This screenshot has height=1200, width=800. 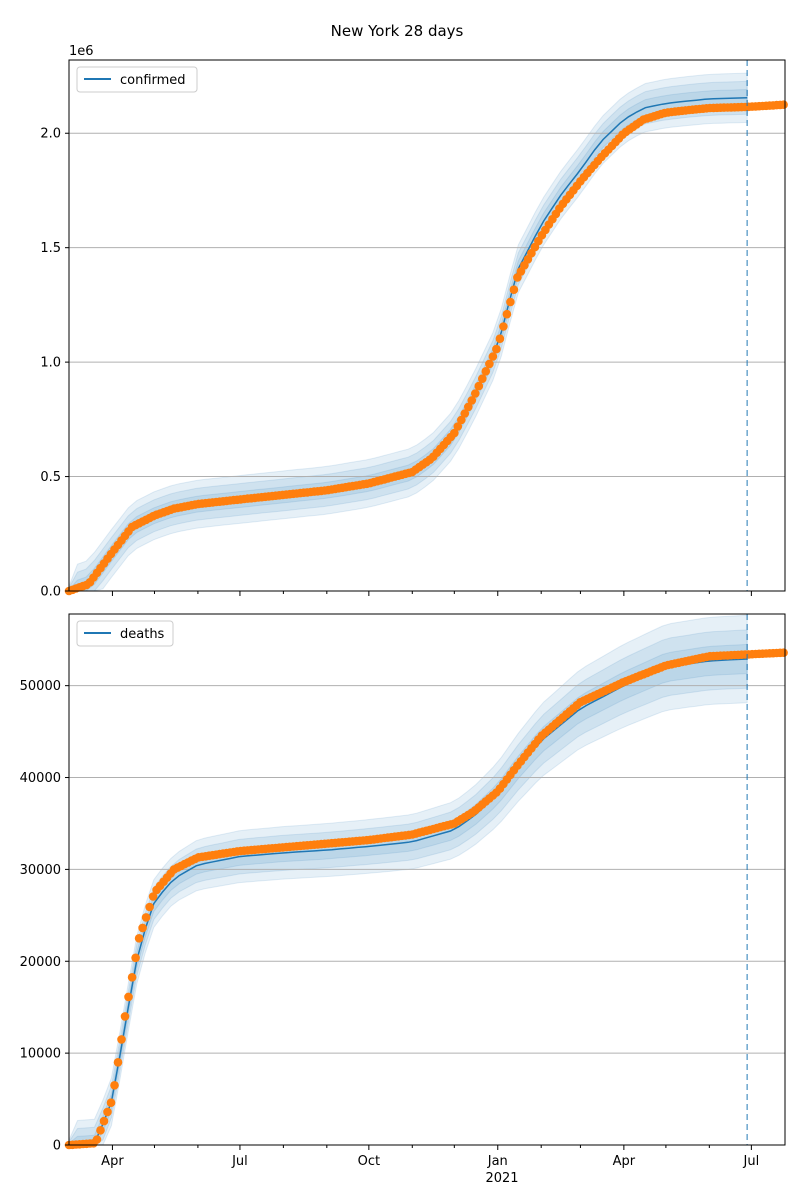 What do you see at coordinates (50, 363) in the screenshot?
I see `confirmed-y-tick-label: 1.0` at bounding box center [50, 363].